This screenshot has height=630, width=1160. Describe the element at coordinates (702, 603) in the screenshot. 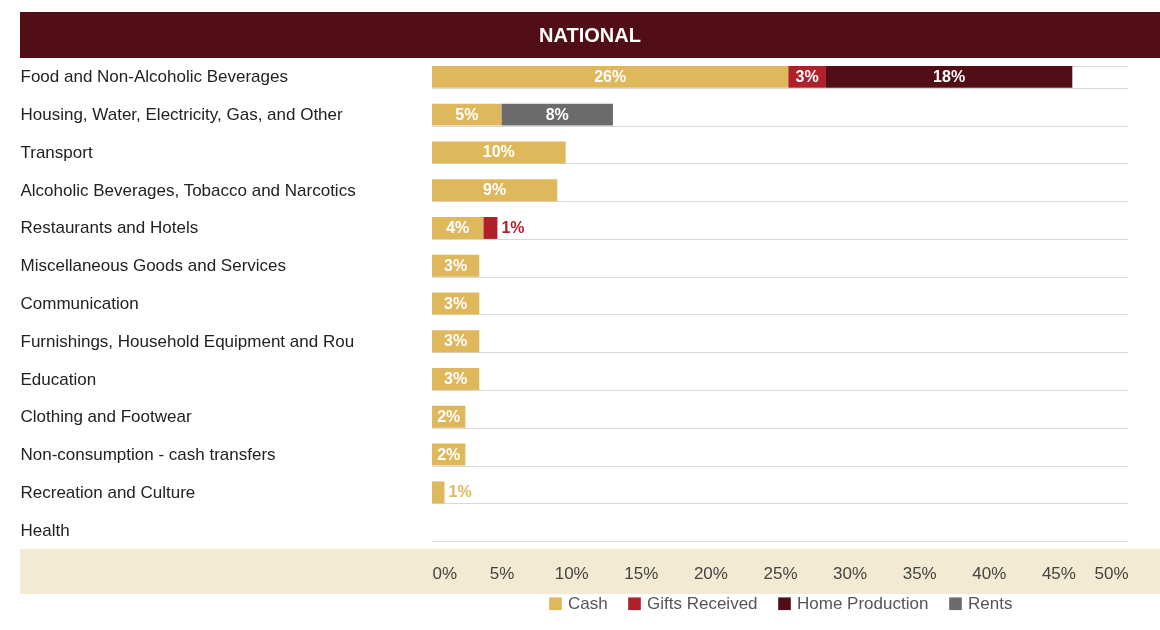

I see `legend-label: Gifts Received` at that location.